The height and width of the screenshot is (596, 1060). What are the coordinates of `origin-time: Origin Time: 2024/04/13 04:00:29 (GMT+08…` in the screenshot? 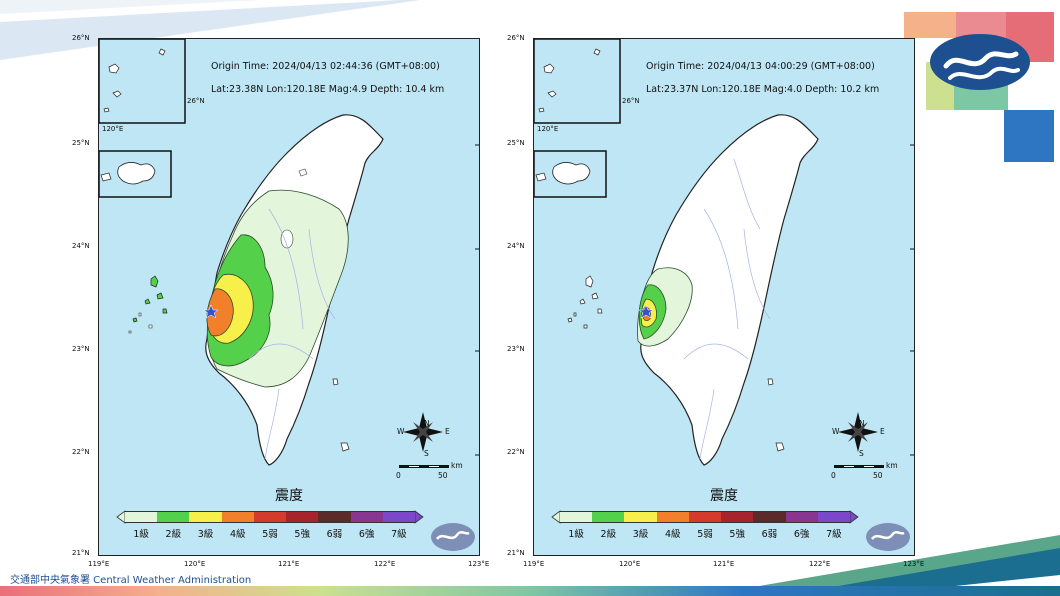 It's located at (762, 66).